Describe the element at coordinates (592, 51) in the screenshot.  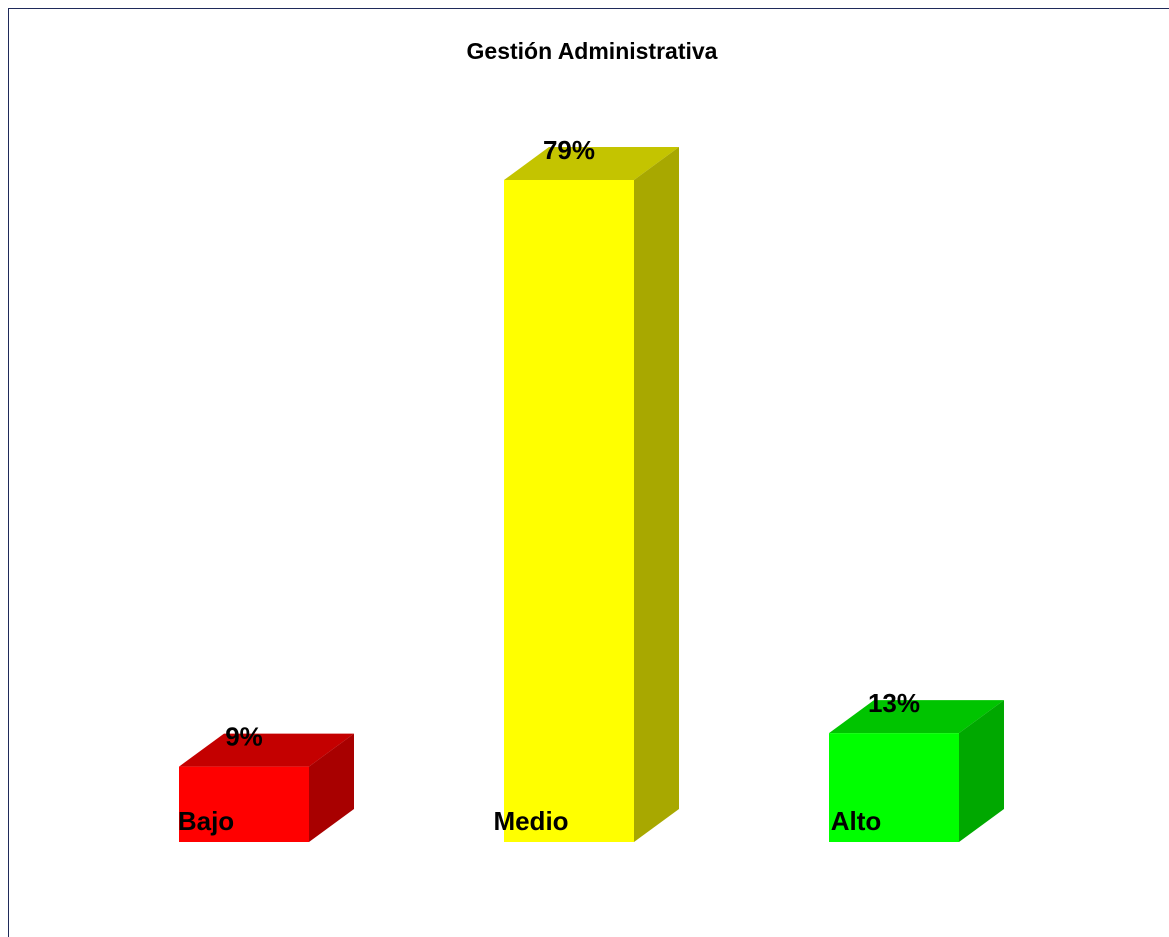
I see `chart-title: Gestión Administrativa` at that location.